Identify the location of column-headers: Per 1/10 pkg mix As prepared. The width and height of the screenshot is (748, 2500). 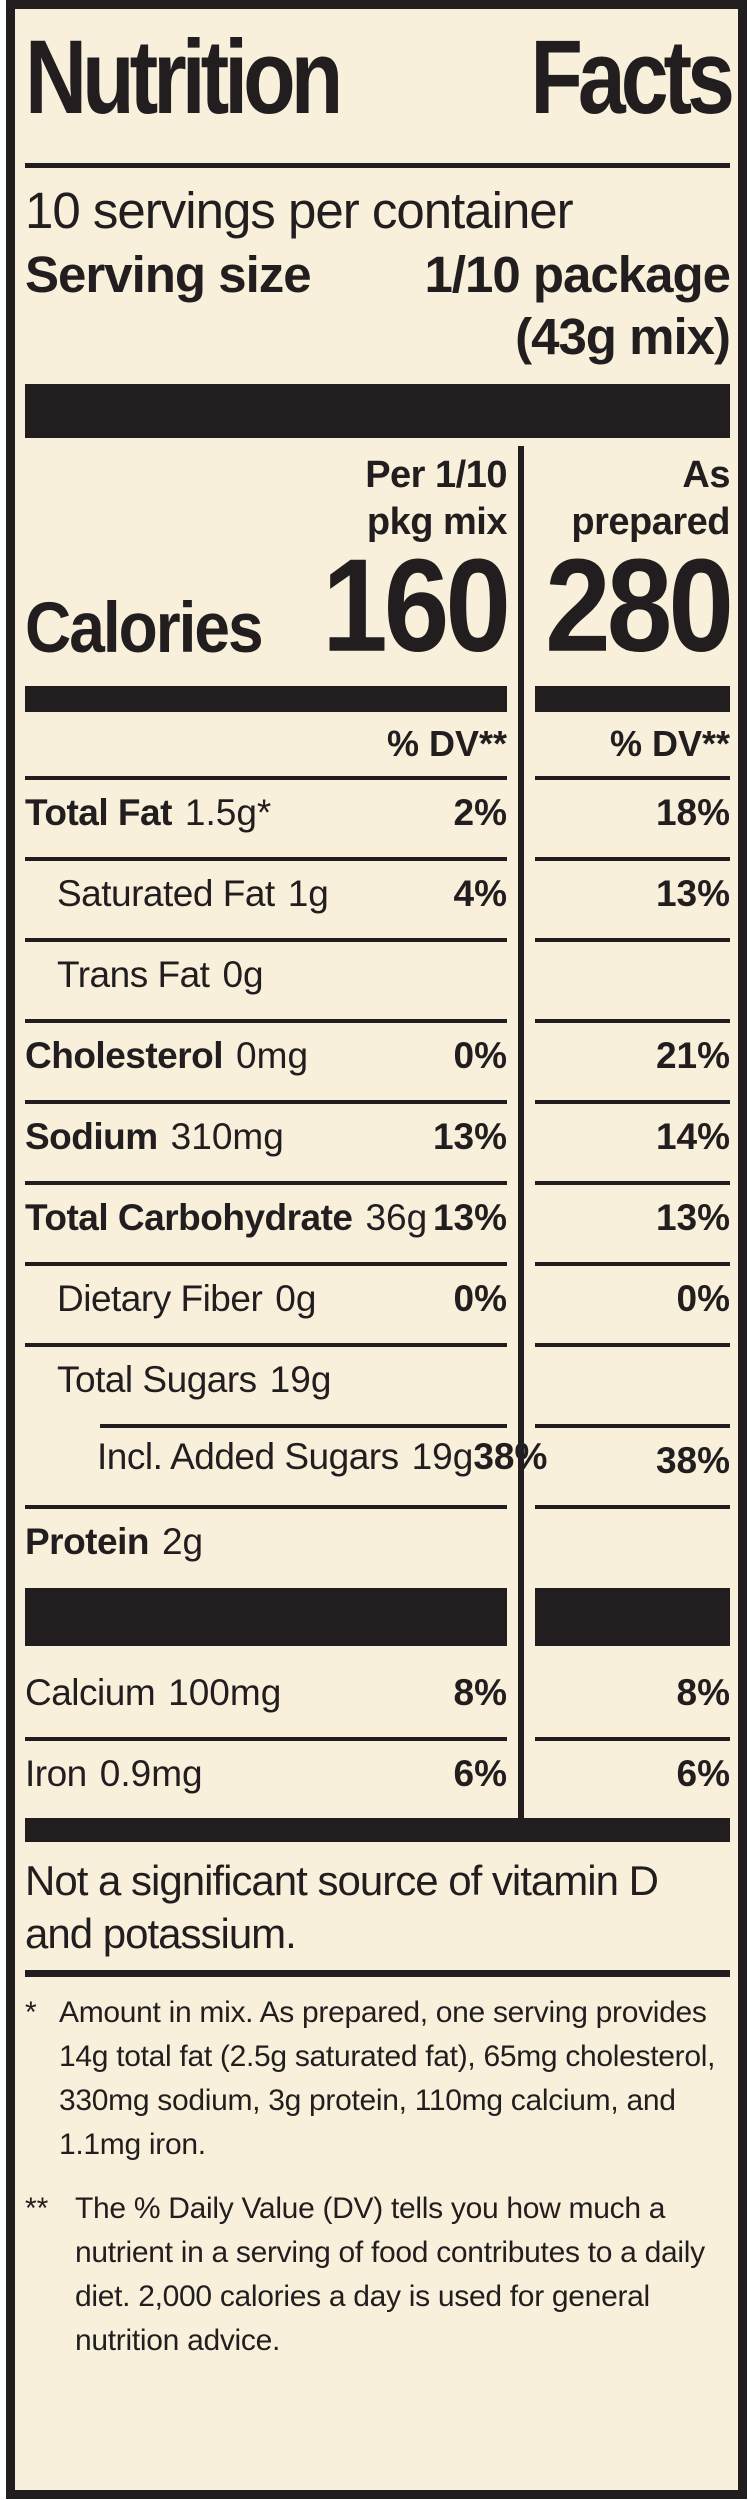
(377, 494).